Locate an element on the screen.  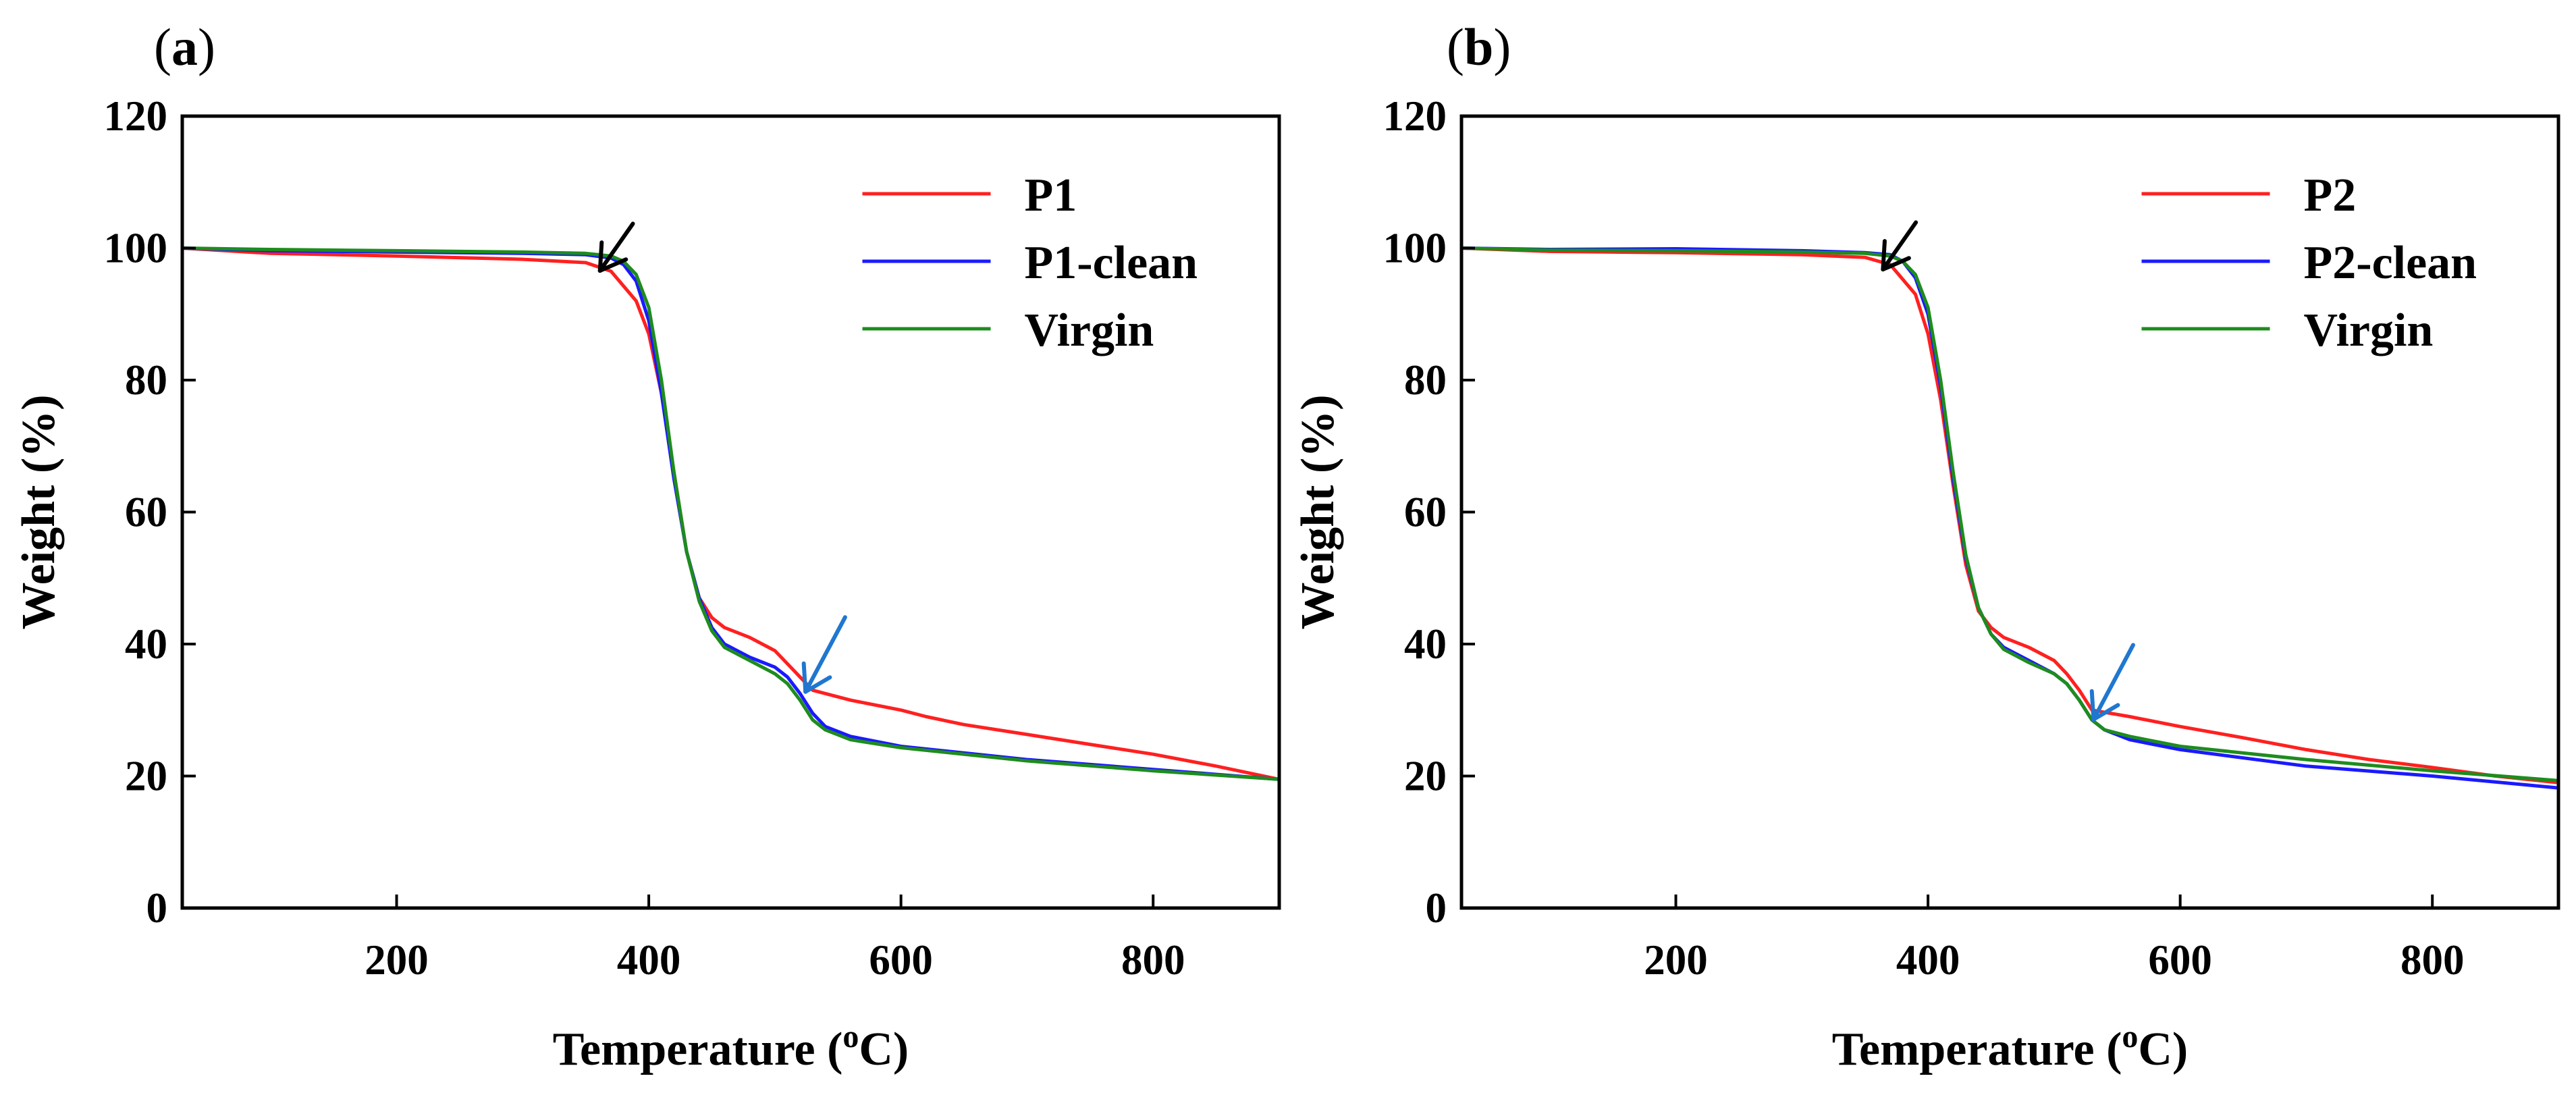
legend: P1 P1-clean Virgin is located at coordinates (1030, 262).